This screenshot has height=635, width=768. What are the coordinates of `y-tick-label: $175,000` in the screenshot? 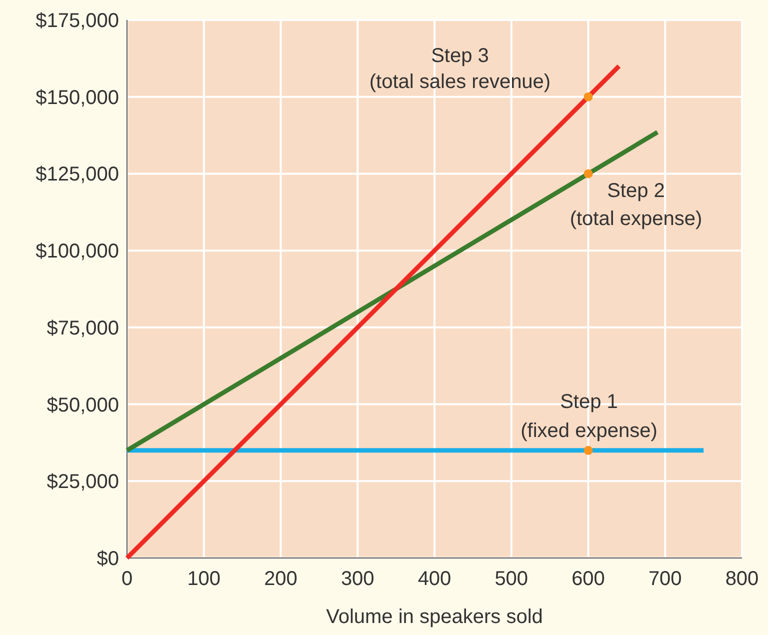 It's located at (77, 21).